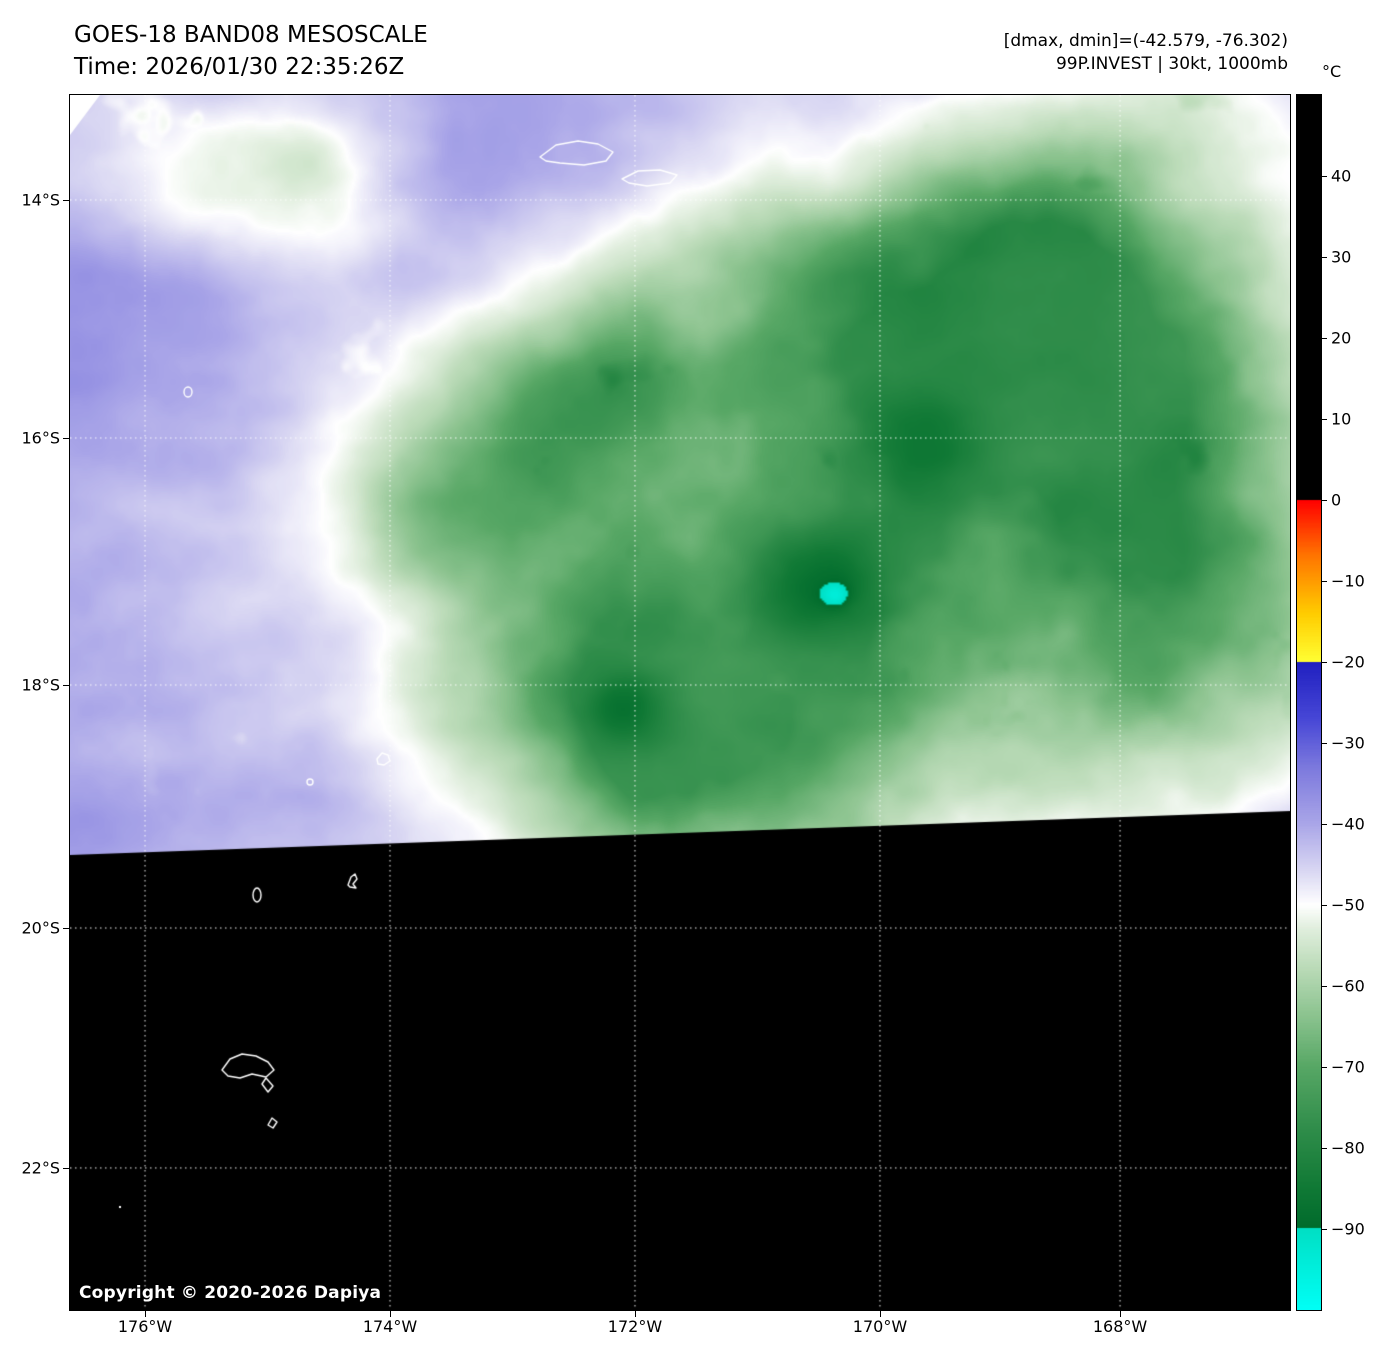 Image resolution: width=1388 pixels, height=1359 pixels. What do you see at coordinates (1120, 1326) in the screenshot?
I see `lon-tick-label: 168°W` at bounding box center [1120, 1326].